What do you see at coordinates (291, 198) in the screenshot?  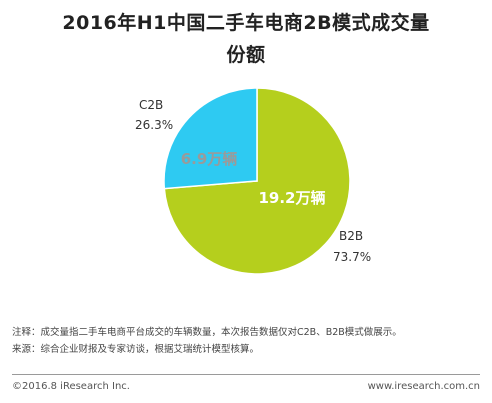 I see `slice-value-b2b: 19.2万辆` at bounding box center [291, 198].